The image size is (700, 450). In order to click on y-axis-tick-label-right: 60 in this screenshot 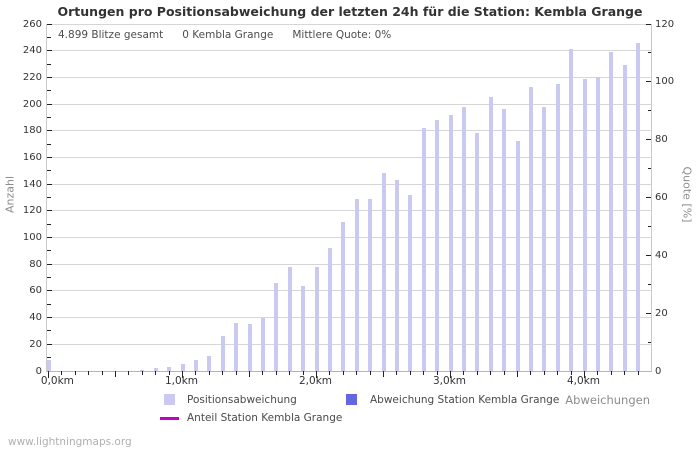, I will do `click(661, 197)`.